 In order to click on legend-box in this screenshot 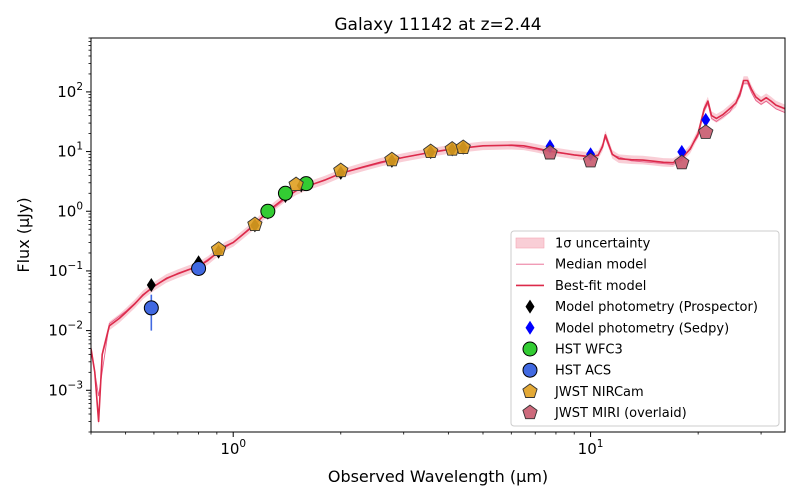, I will do `click(645, 328)`.